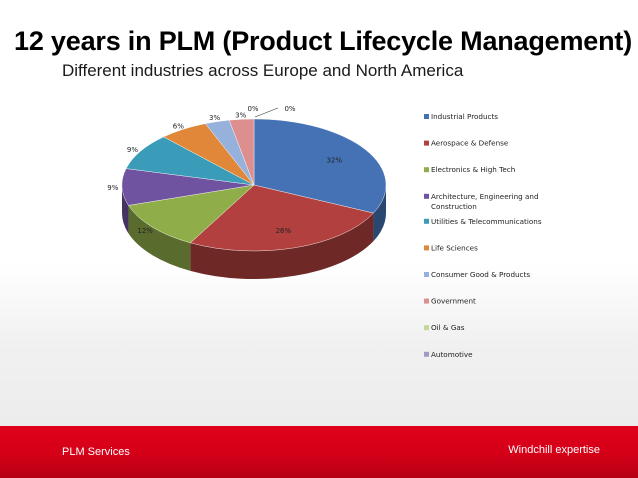 Image resolution: width=638 pixels, height=478 pixels. I want to click on pie-data-label-9: 0%, so click(289, 109).